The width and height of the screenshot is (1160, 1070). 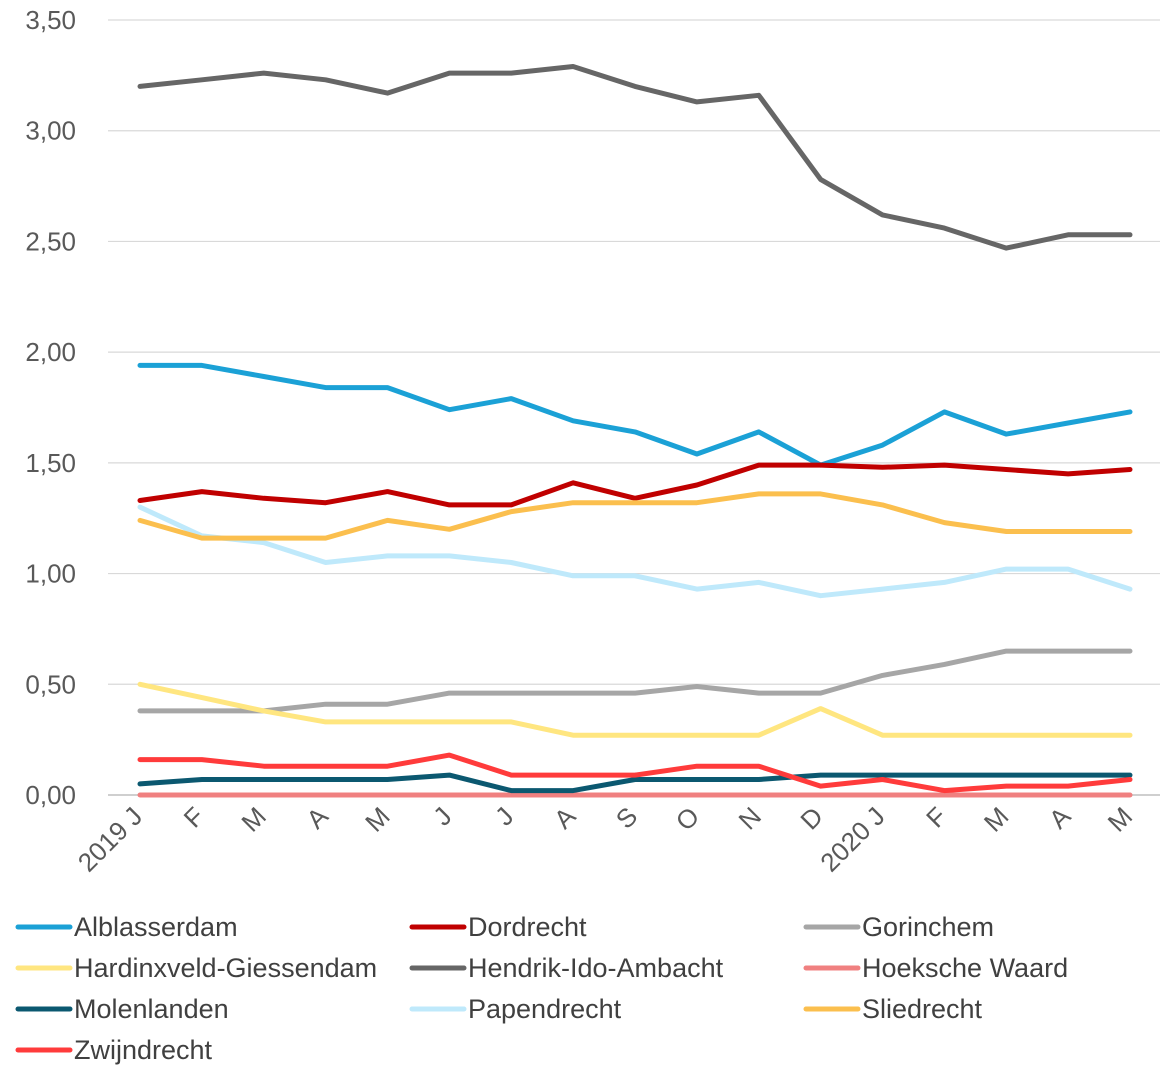 What do you see at coordinates (545, 1009) in the screenshot?
I see `legend-label: Papendrecht` at bounding box center [545, 1009].